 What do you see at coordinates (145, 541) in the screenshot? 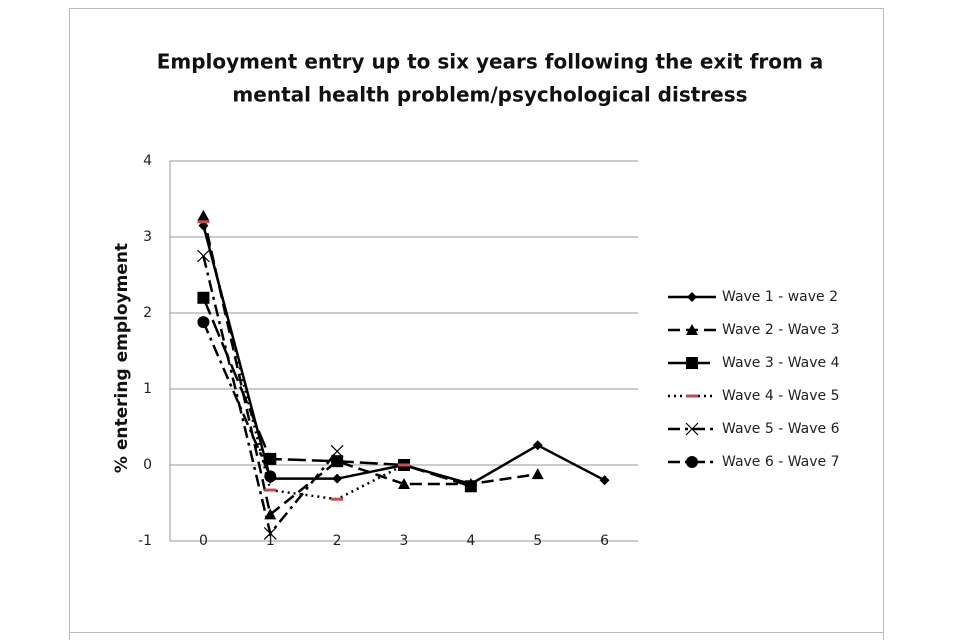
I see `y-tick-label: -1` at bounding box center [145, 541].